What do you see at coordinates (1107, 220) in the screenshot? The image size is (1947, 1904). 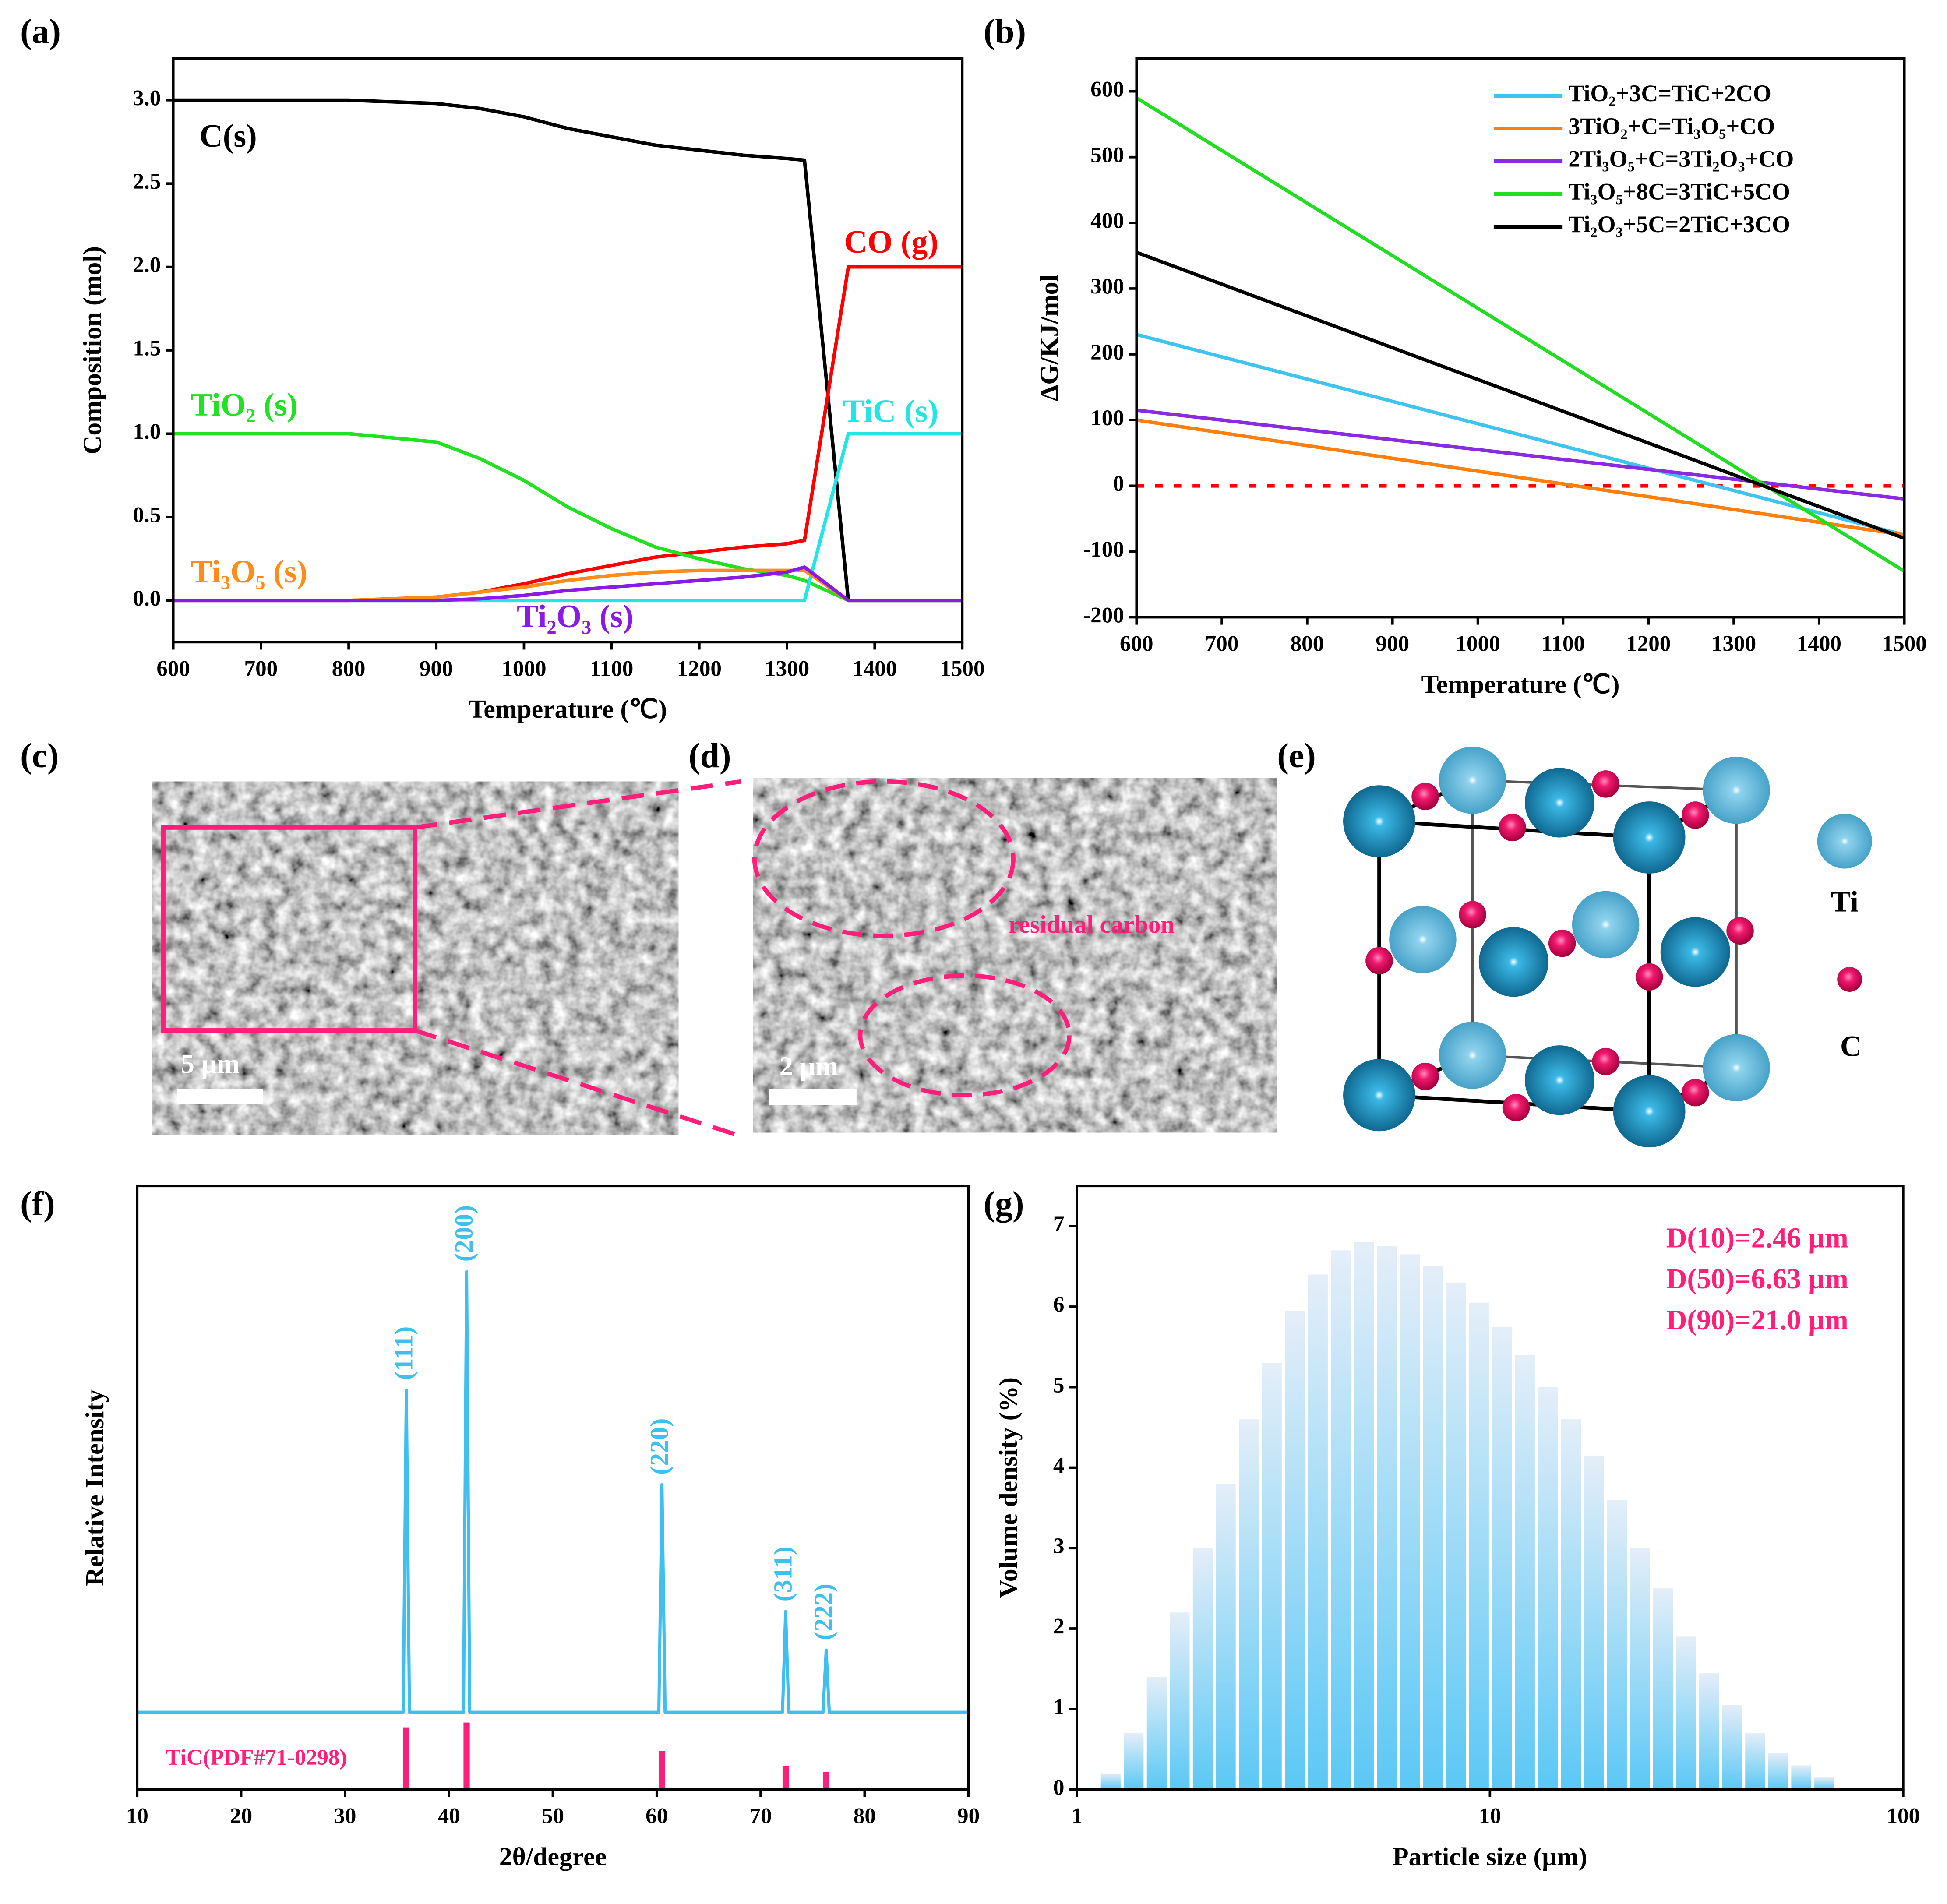 I see `y-tick-label: 400` at bounding box center [1107, 220].